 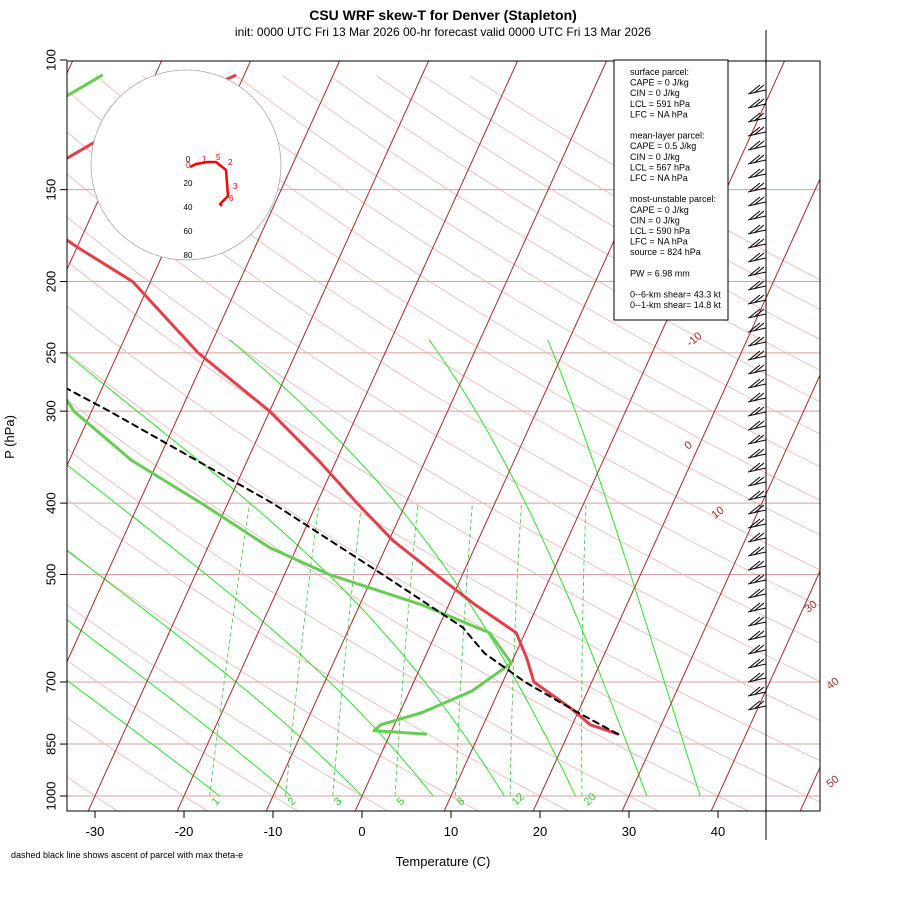 I want to click on mixing-ratio-label: 3, so click(x=338, y=801).